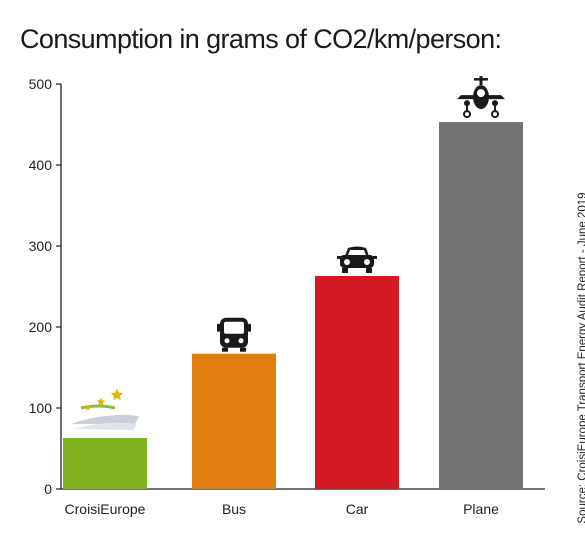  I want to click on x-tick-label: Plane, so click(481, 509).